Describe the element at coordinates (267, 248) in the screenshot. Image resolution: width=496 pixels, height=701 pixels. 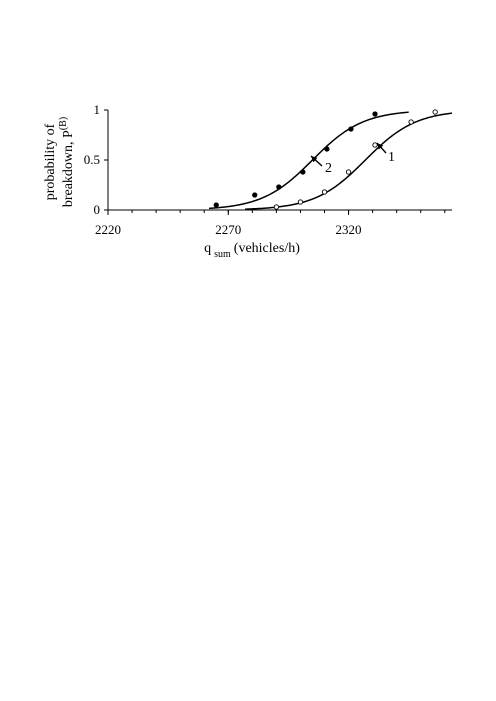
I see `x-axis-title-unit: (vehicles/h)` at that location.